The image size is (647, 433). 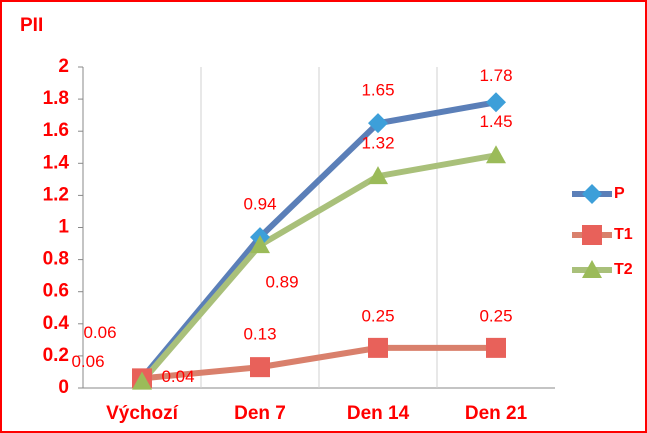 I want to click on data-label: 0.04, so click(x=177, y=376).